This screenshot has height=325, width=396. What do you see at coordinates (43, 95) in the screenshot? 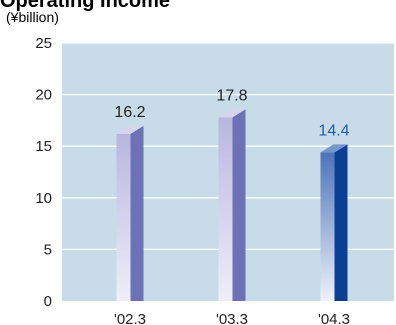
I see `y-tick-label: 20` at bounding box center [43, 95].